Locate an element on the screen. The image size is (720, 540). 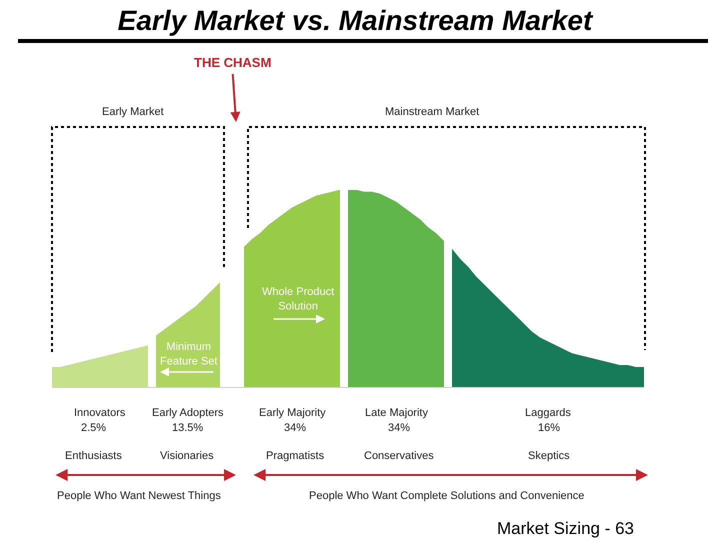
series-label: Early Majority is located at coordinates (292, 413).